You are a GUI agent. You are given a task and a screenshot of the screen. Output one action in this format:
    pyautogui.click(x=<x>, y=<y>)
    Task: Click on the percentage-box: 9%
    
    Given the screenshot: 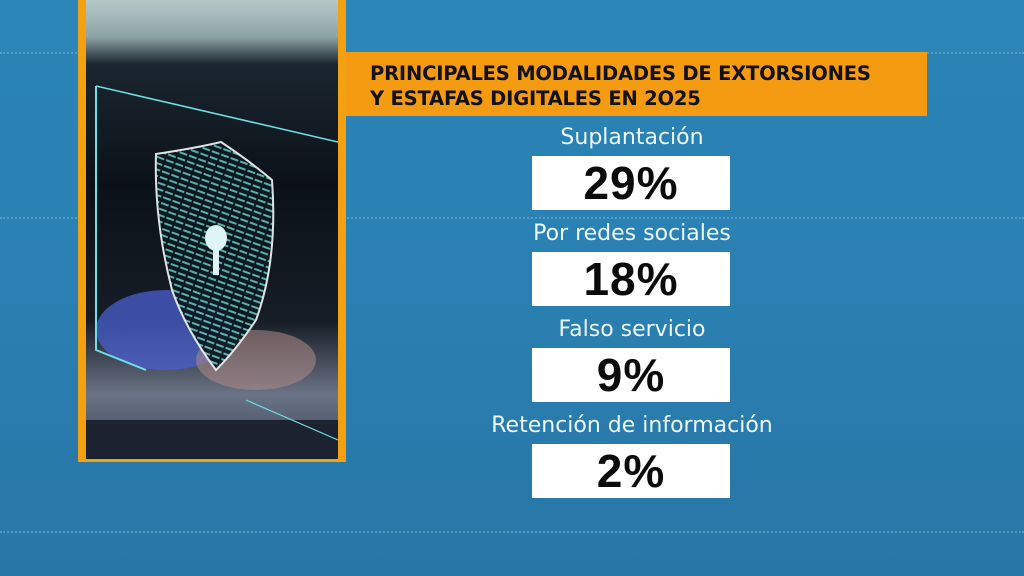 What is the action you would take?
    pyautogui.click(x=631, y=375)
    